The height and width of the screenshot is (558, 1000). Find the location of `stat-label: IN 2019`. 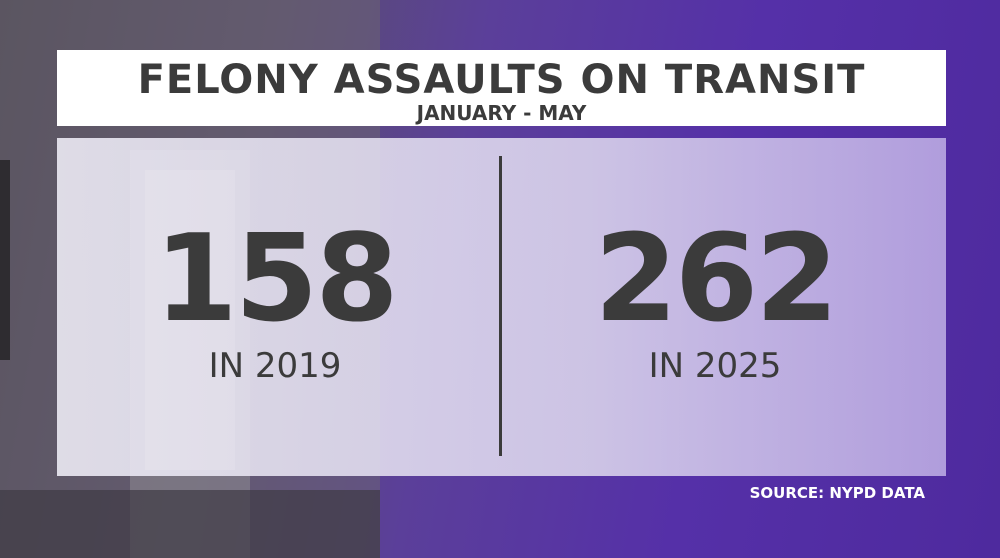

stat-label: IN 2019 is located at coordinates (275, 366).